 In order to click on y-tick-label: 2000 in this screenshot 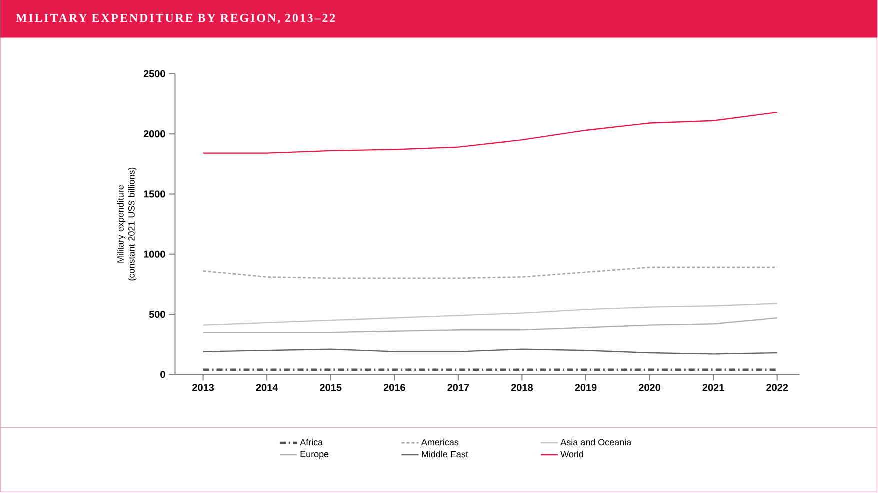, I will do `click(155, 134)`.